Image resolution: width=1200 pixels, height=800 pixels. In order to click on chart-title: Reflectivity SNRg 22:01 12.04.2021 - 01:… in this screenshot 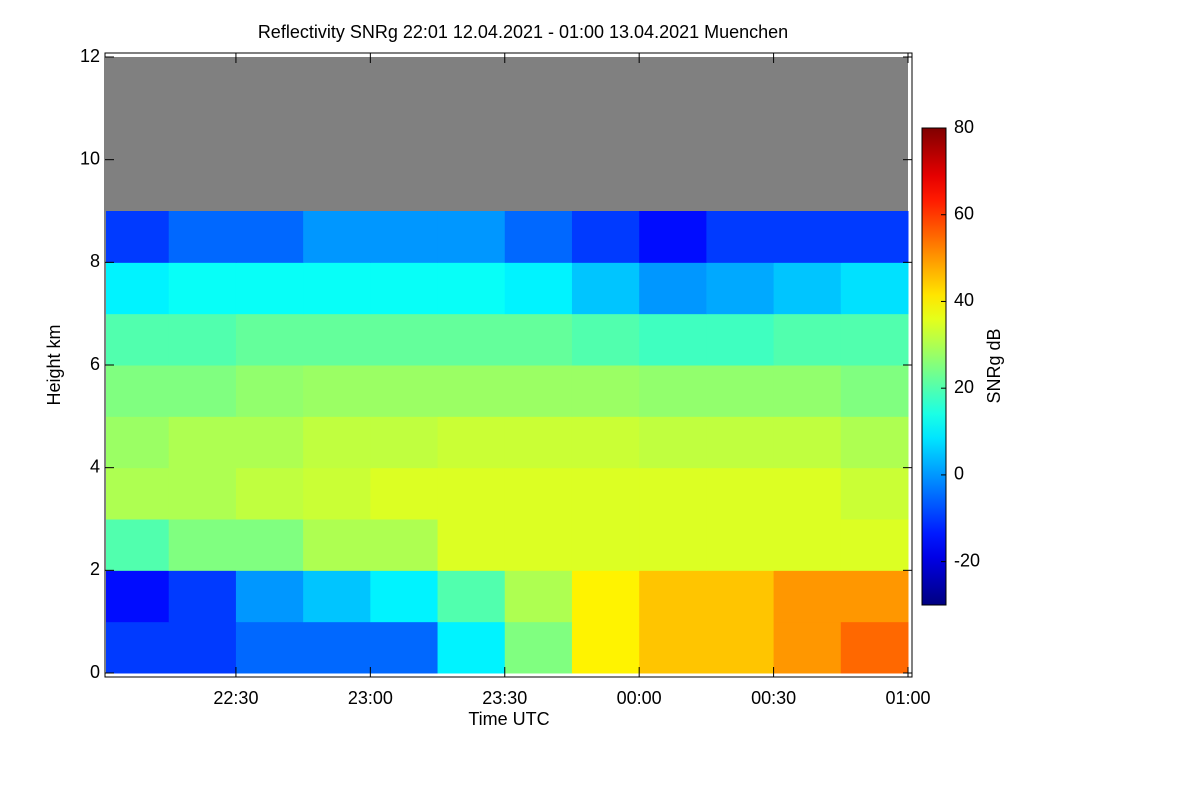, I will do `click(523, 32)`.